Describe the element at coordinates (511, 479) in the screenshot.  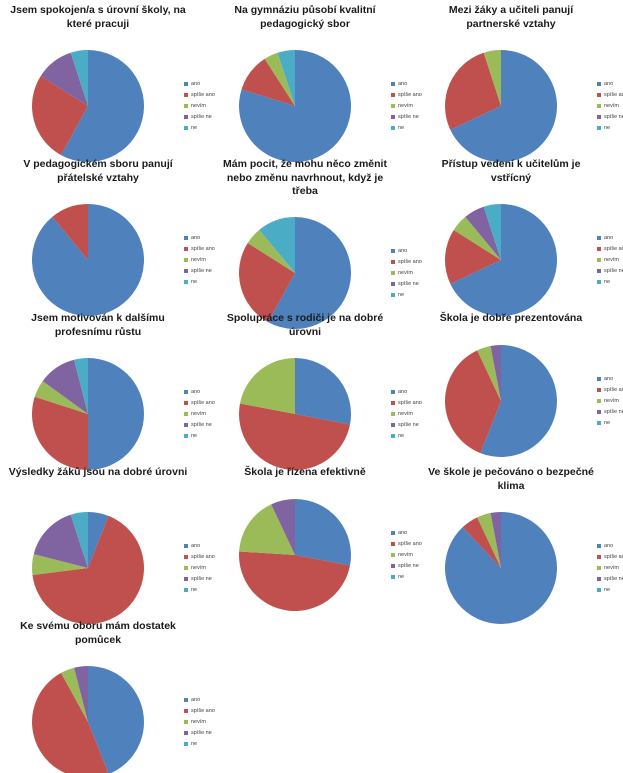
I see `chart-title: Ve škole je pečováno o bezpečné klima` at that location.